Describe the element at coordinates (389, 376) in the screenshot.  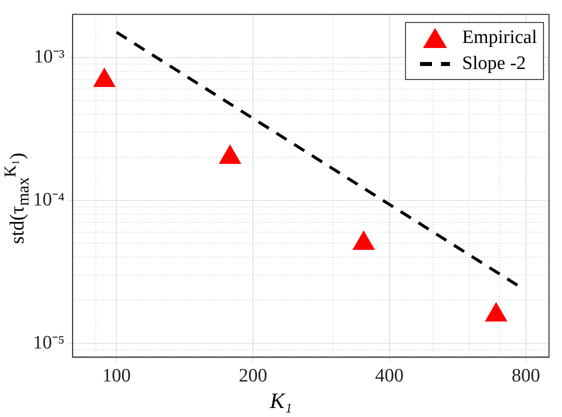
I see `x-tick-label: 400` at that location.